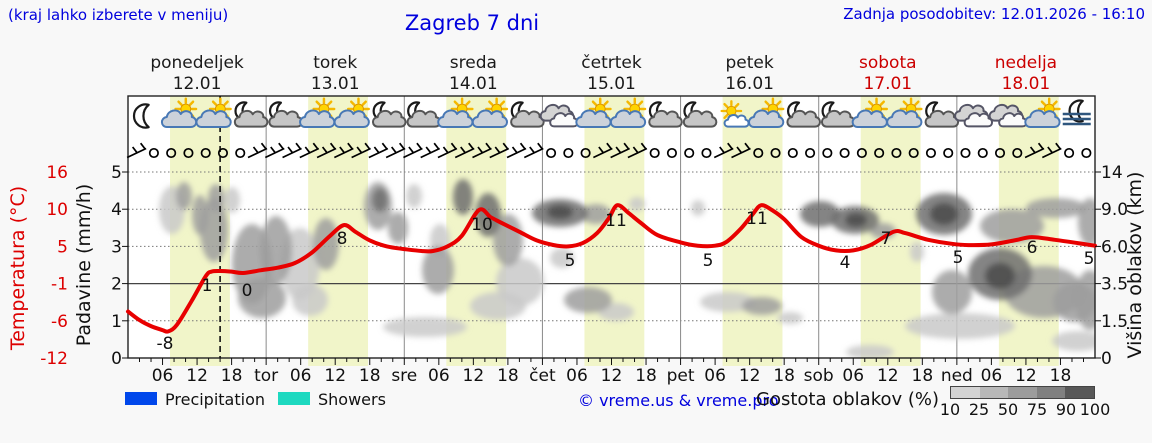 The image size is (1152, 443). Describe the element at coordinates (749, 84) in the screenshot. I see `day-date: 16.01` at that location.